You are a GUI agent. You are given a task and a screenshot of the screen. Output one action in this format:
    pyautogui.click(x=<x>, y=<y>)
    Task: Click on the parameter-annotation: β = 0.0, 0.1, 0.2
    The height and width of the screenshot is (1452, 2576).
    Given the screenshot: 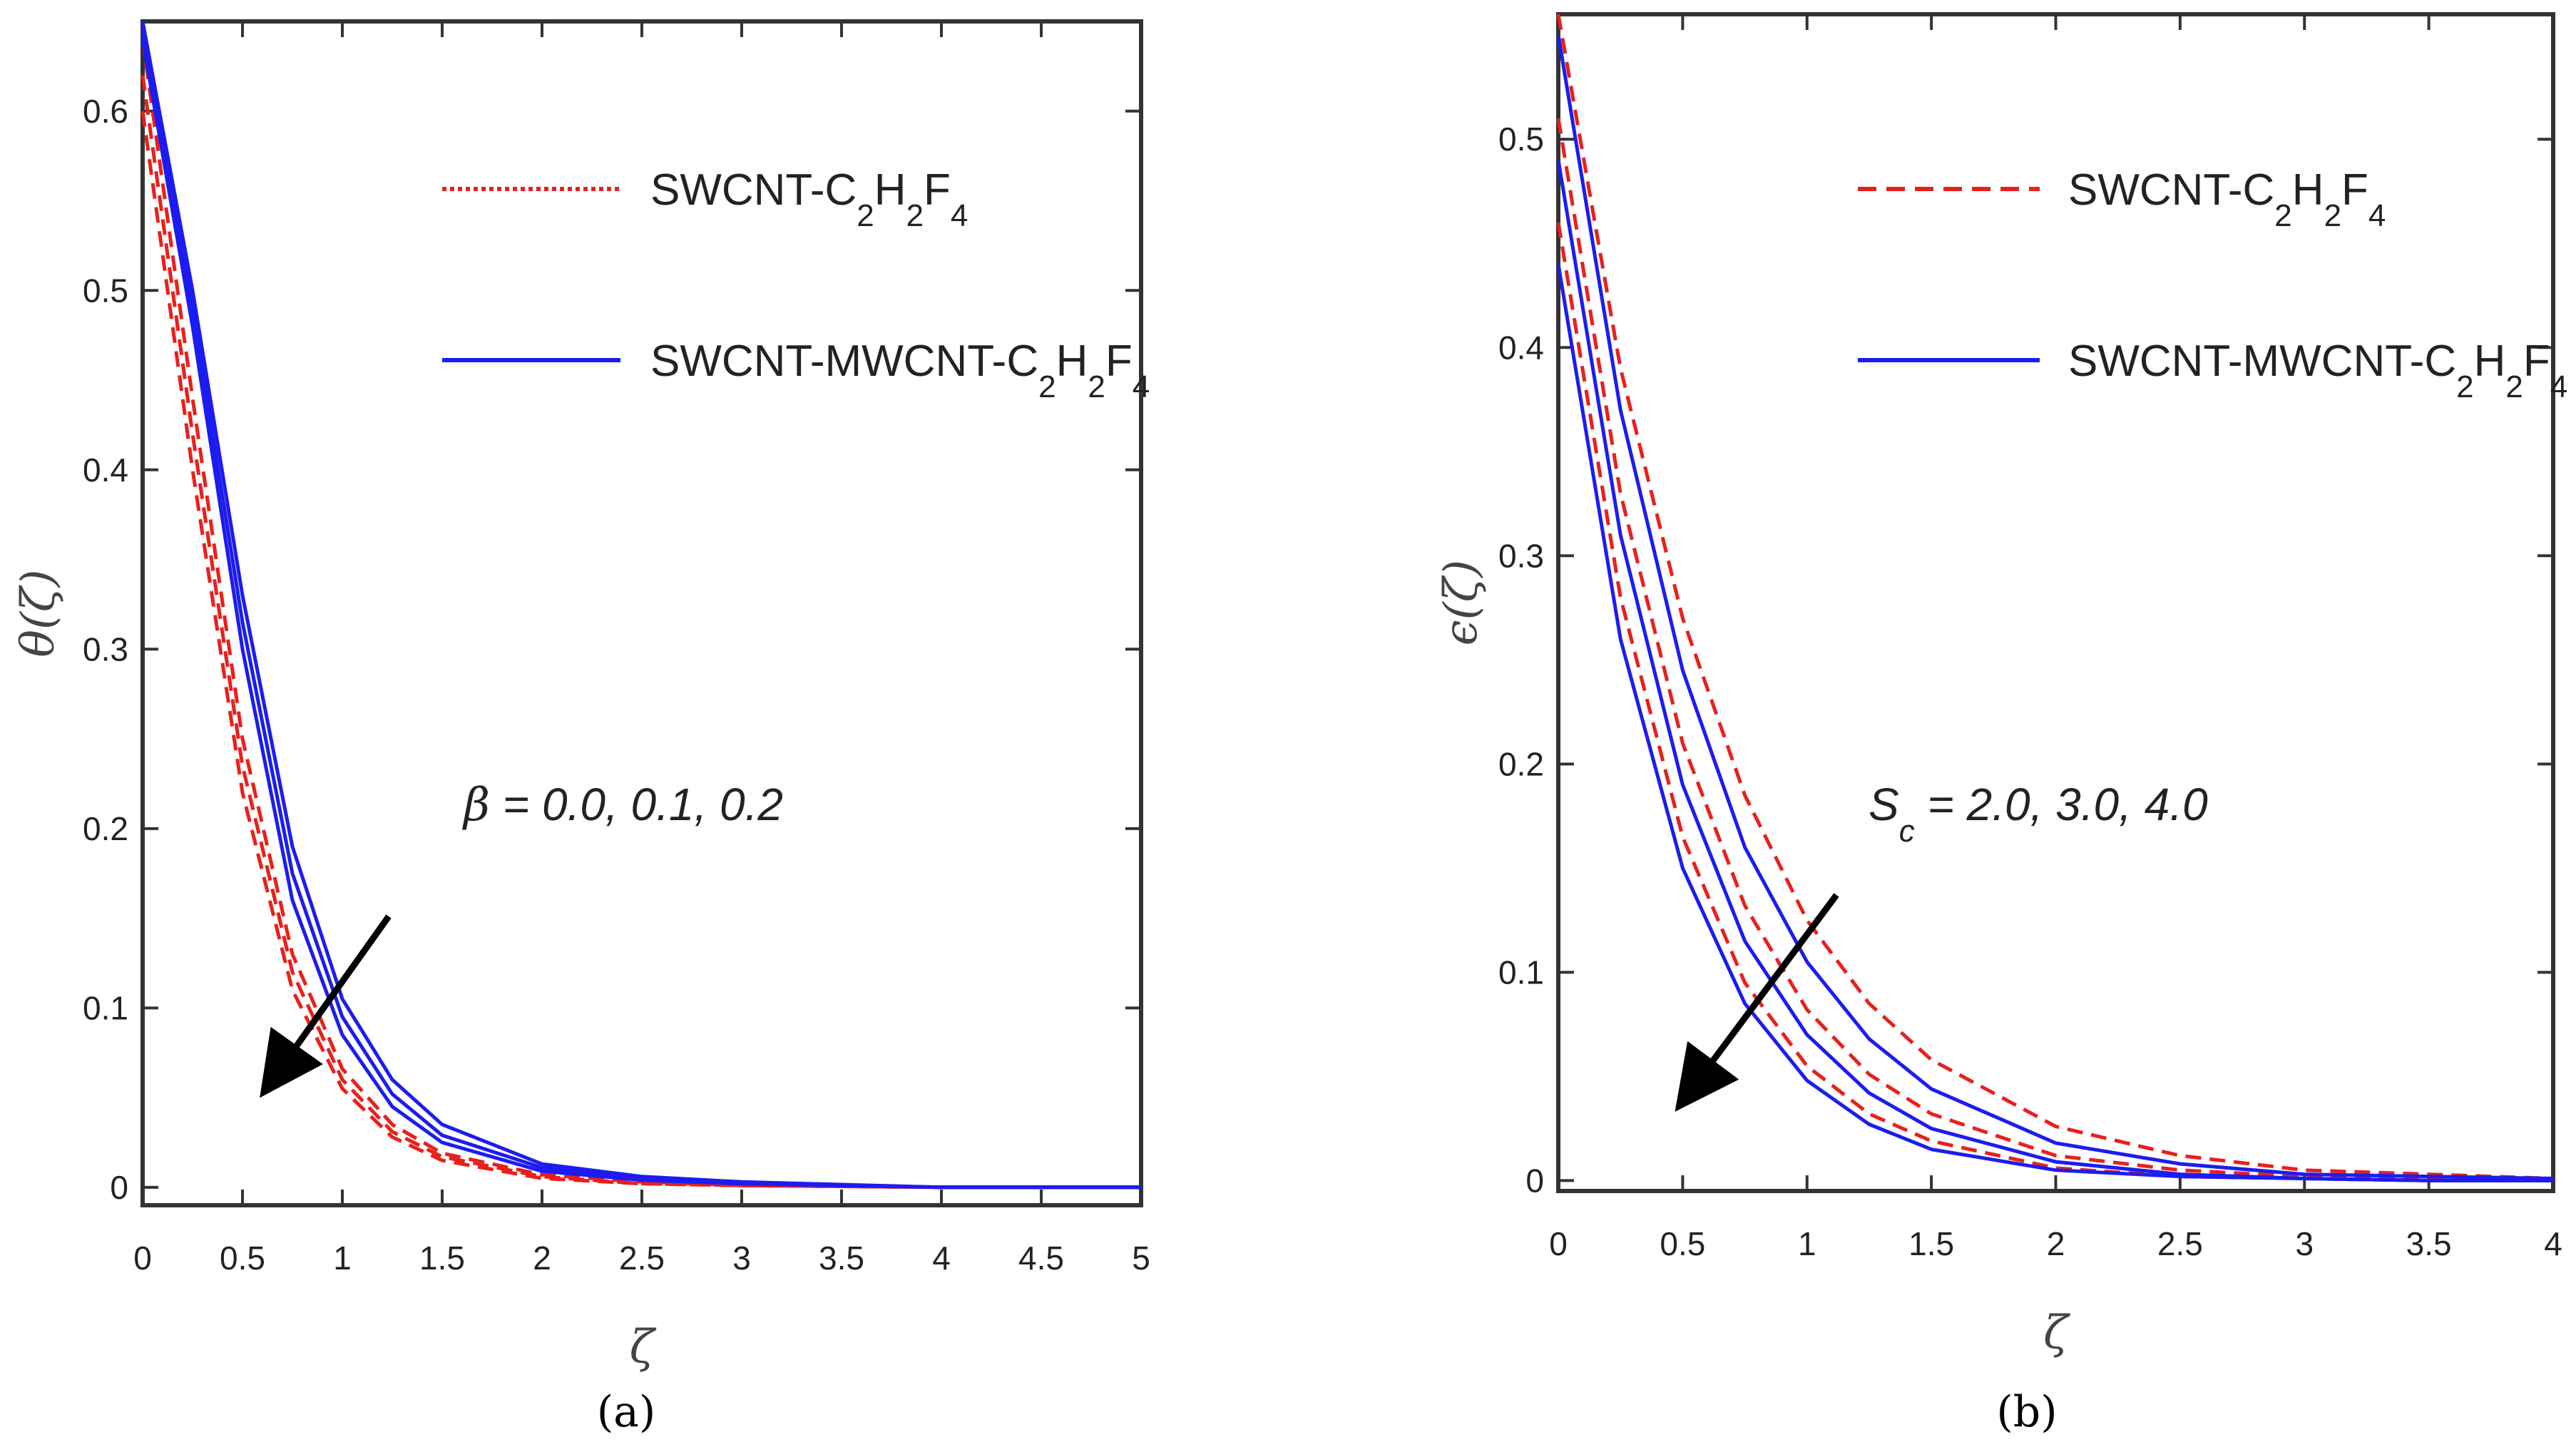 What is the action you would take?
    pyautogui.click(x=623, y=805)
    